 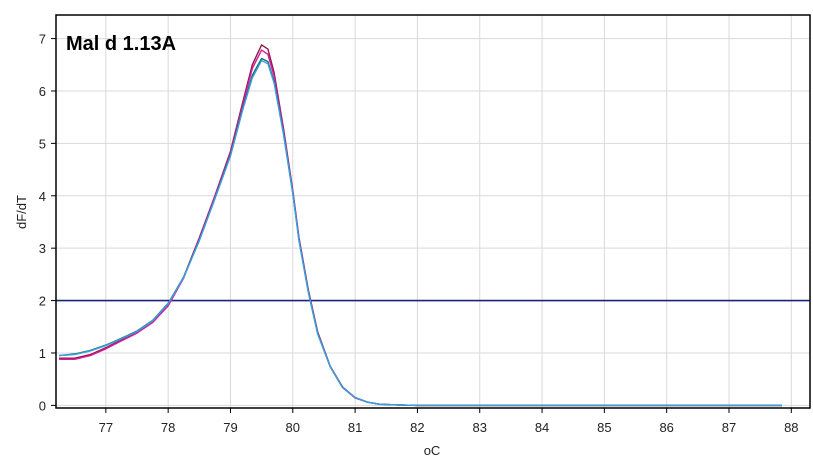 What do you see at coordinates (42, 143) in the screenshot?
I see `y-tick-label: 5` at bounding box center [42, 143].